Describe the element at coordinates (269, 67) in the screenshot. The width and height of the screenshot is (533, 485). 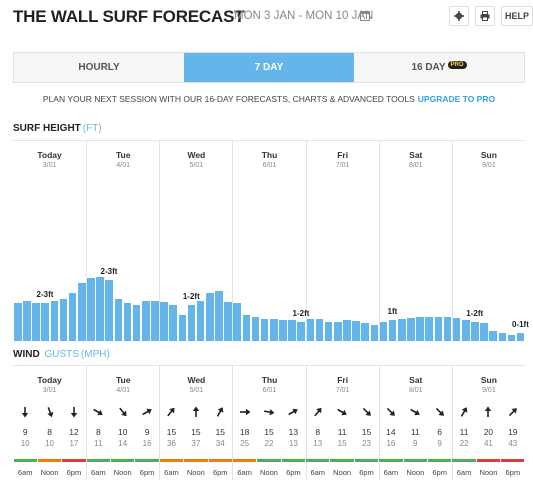
I see `tab-7-day: 7 DAY` at that location.